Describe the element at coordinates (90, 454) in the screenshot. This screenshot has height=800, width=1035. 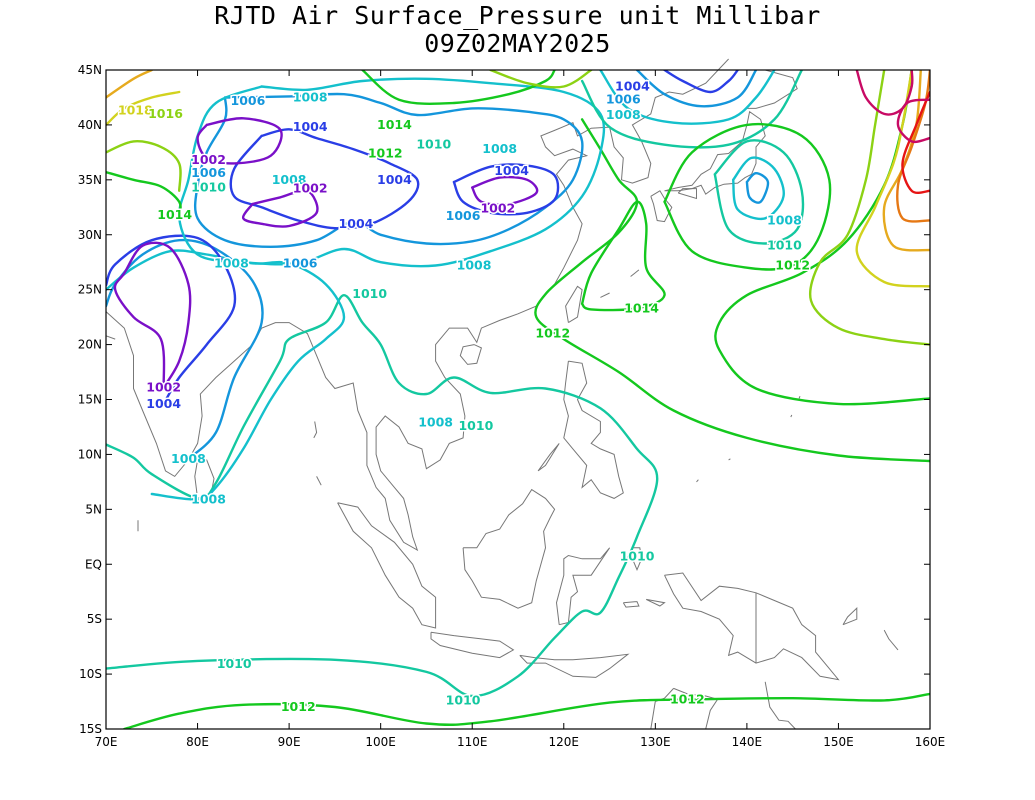
I see `y-tick-label: 10N` at that location.